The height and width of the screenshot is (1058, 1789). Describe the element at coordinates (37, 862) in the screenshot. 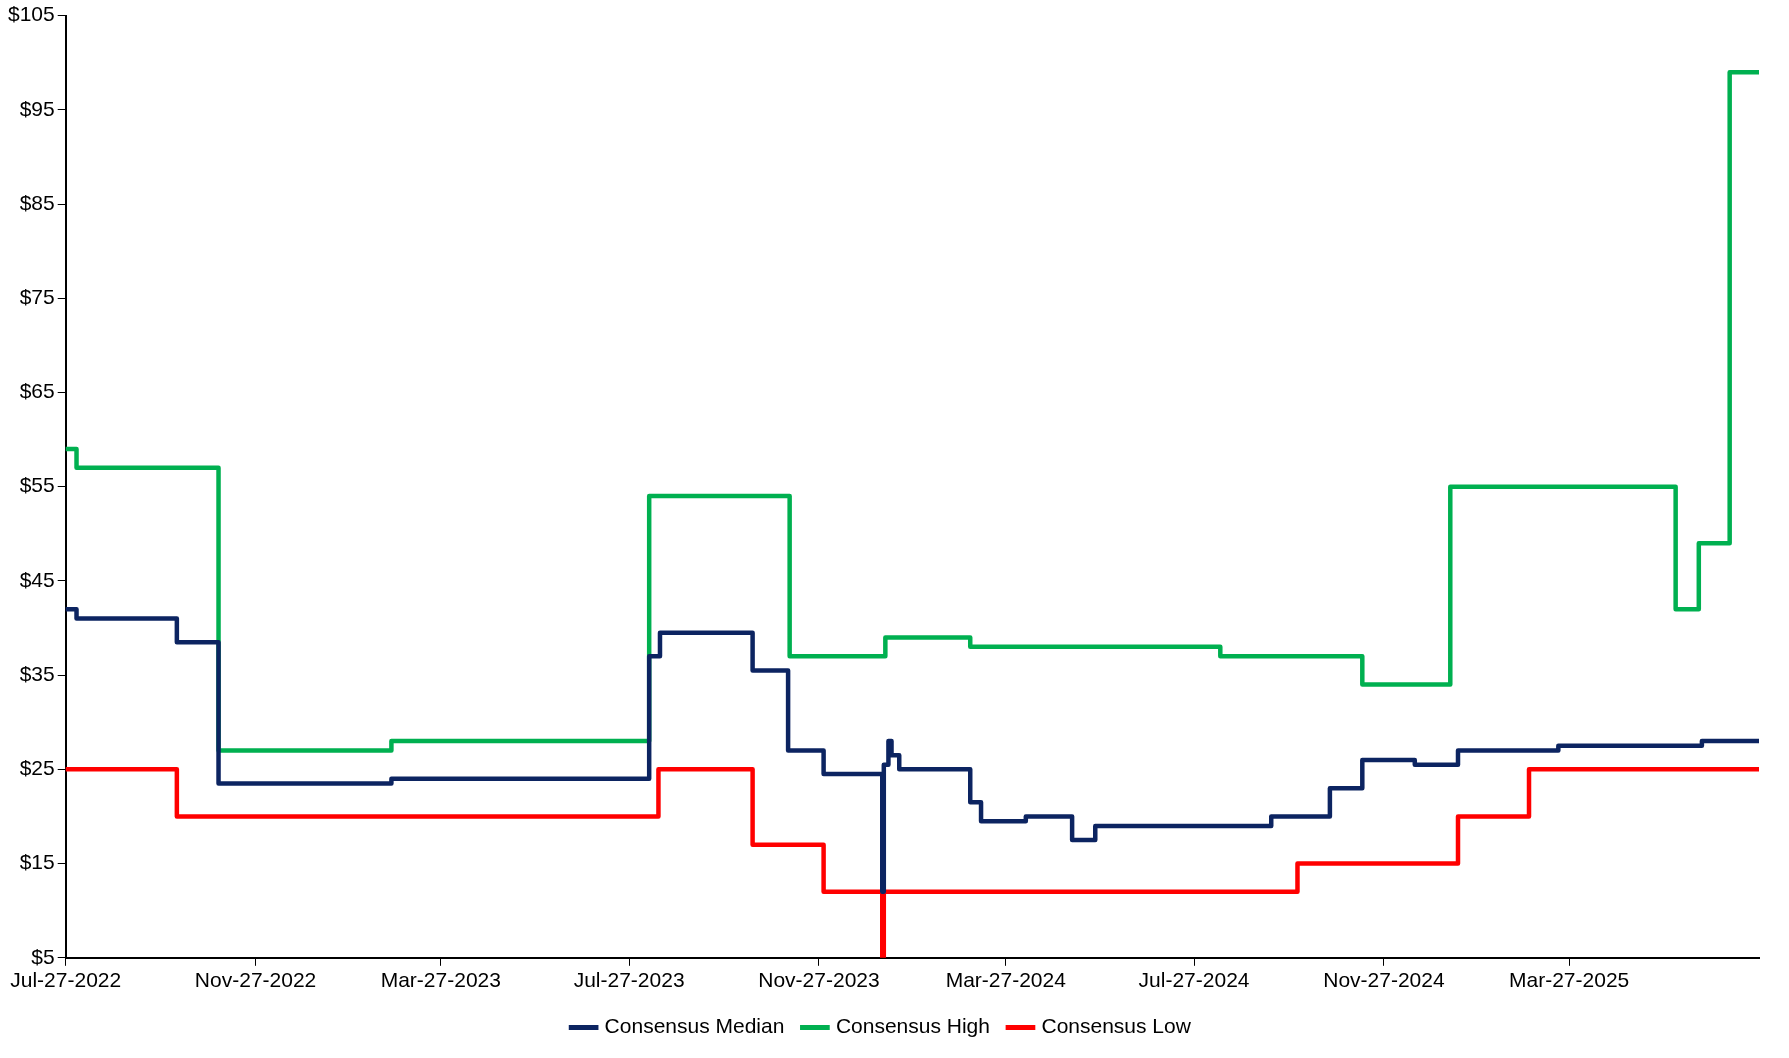

I see `y-tick-label: $15` at that location.